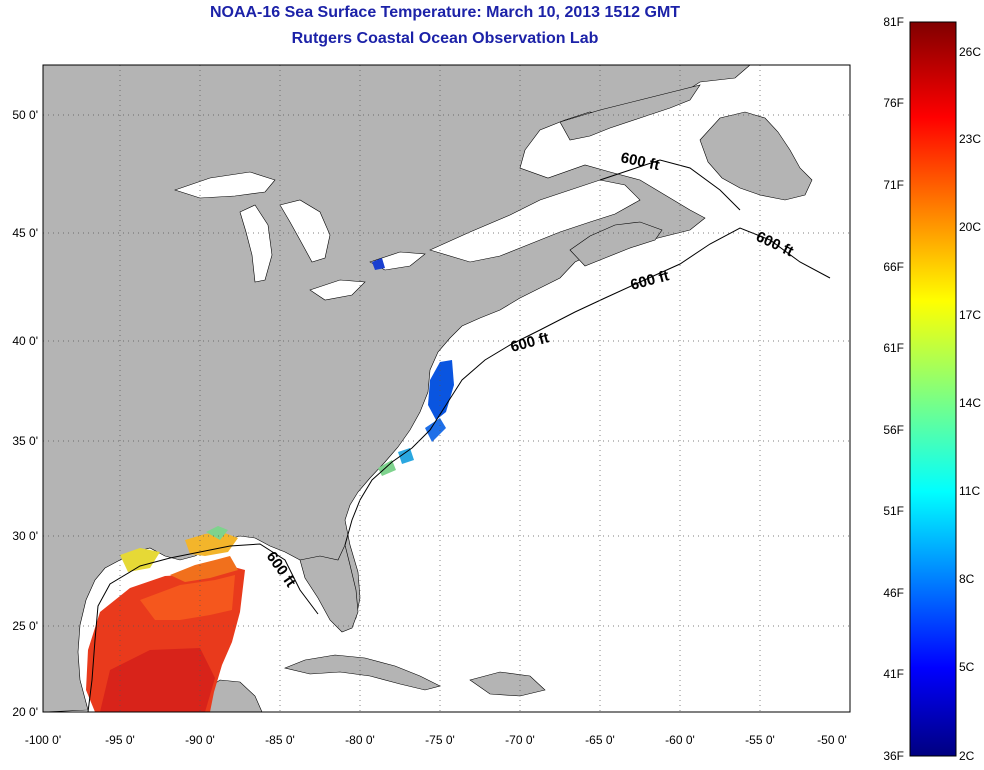  Describe the element at coordinates (25, 115) in the screenshot. I see `lat-tick-label: 50 0'` at that location.